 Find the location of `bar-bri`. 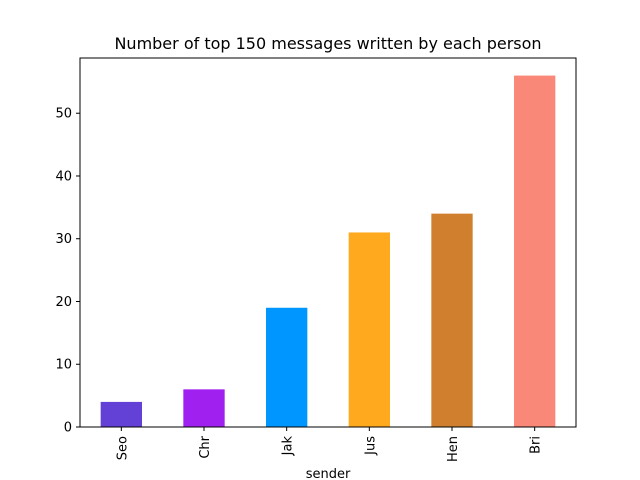

bar-bri is located at coordinates (535, 251).